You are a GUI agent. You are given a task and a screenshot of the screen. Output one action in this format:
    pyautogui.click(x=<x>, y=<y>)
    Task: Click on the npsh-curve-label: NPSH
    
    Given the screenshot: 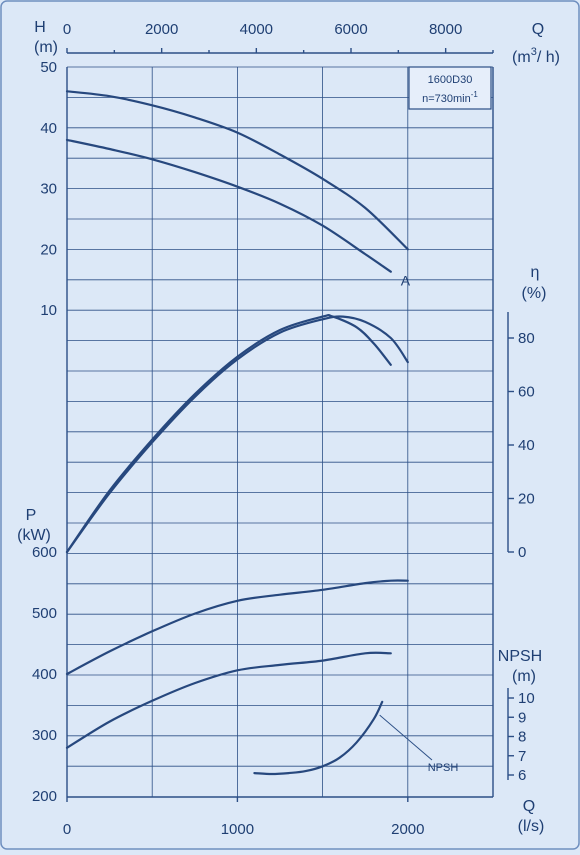 What is the action you would take?
    pyautogui.click(x=443, y=768)
    